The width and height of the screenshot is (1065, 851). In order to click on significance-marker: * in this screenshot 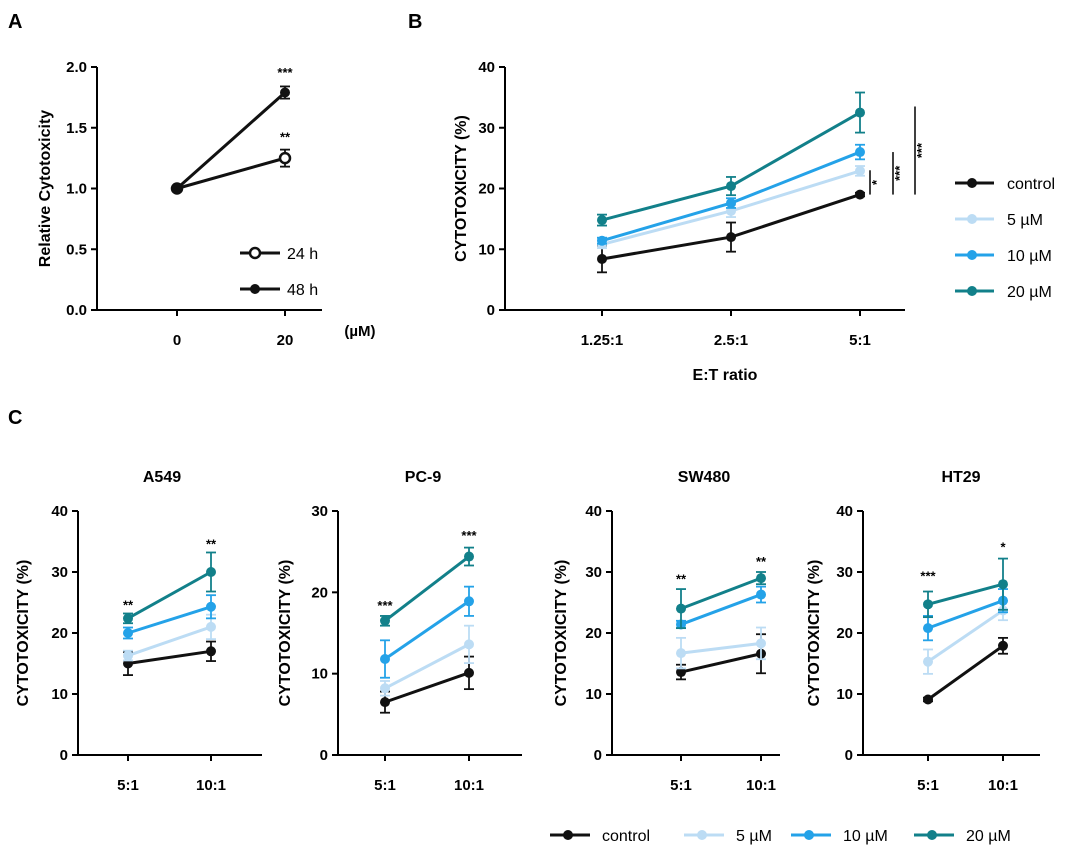, I will do `click(876, 182)`.